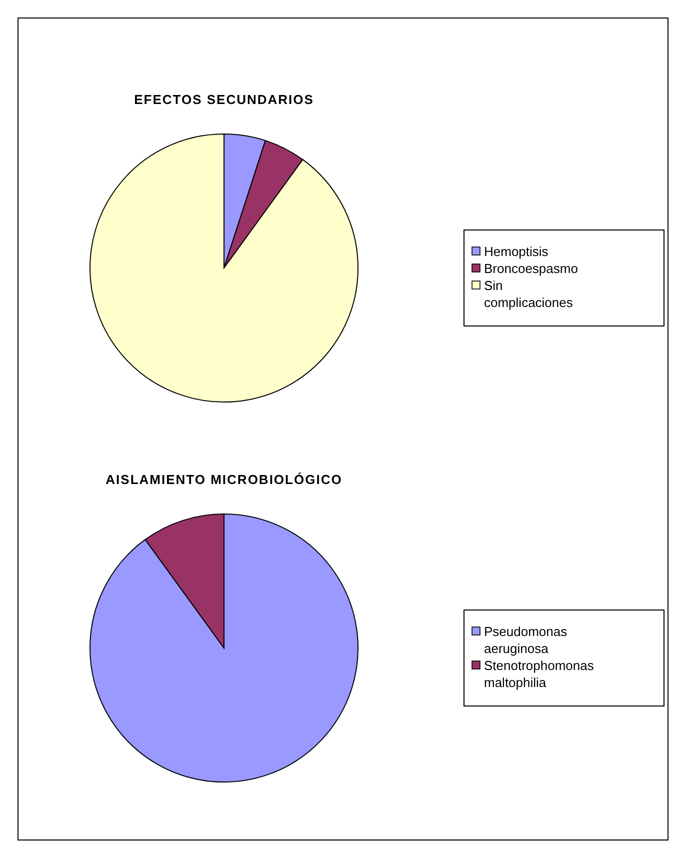 The image size is (686, 857). What do you see at coordinates (224, 479) in the screenshot?
I see `chart-title: AISLAMIENTO MICROBIOLÓGICO` at bounding box center [224, 479].